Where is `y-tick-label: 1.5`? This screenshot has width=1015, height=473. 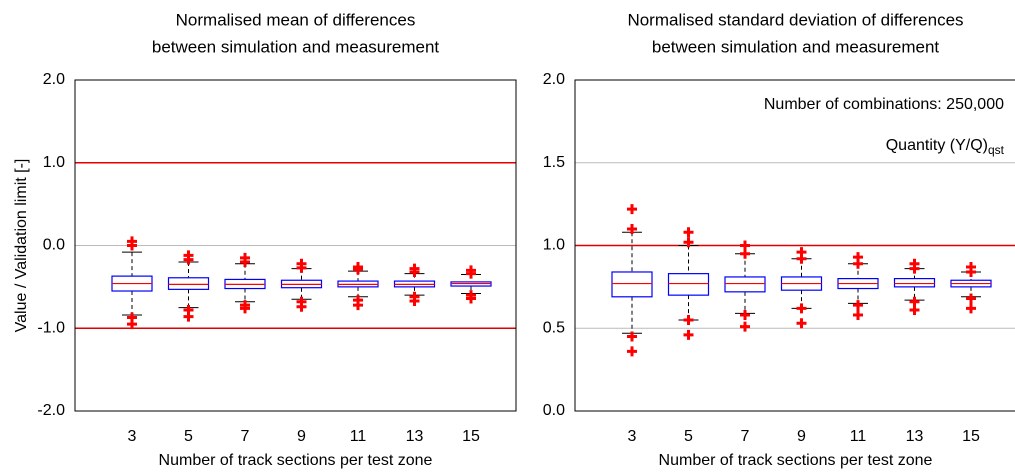
y-tick-label: 1.5 is located at coordinates (554, 162).